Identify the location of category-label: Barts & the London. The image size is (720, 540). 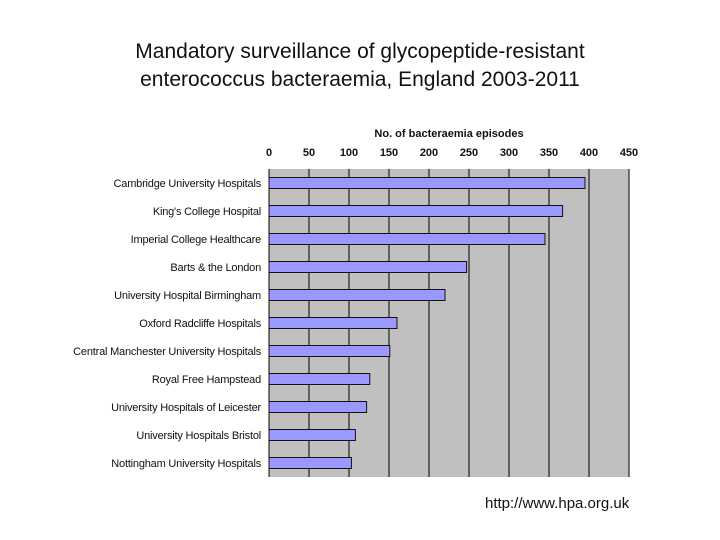
(215, 268).